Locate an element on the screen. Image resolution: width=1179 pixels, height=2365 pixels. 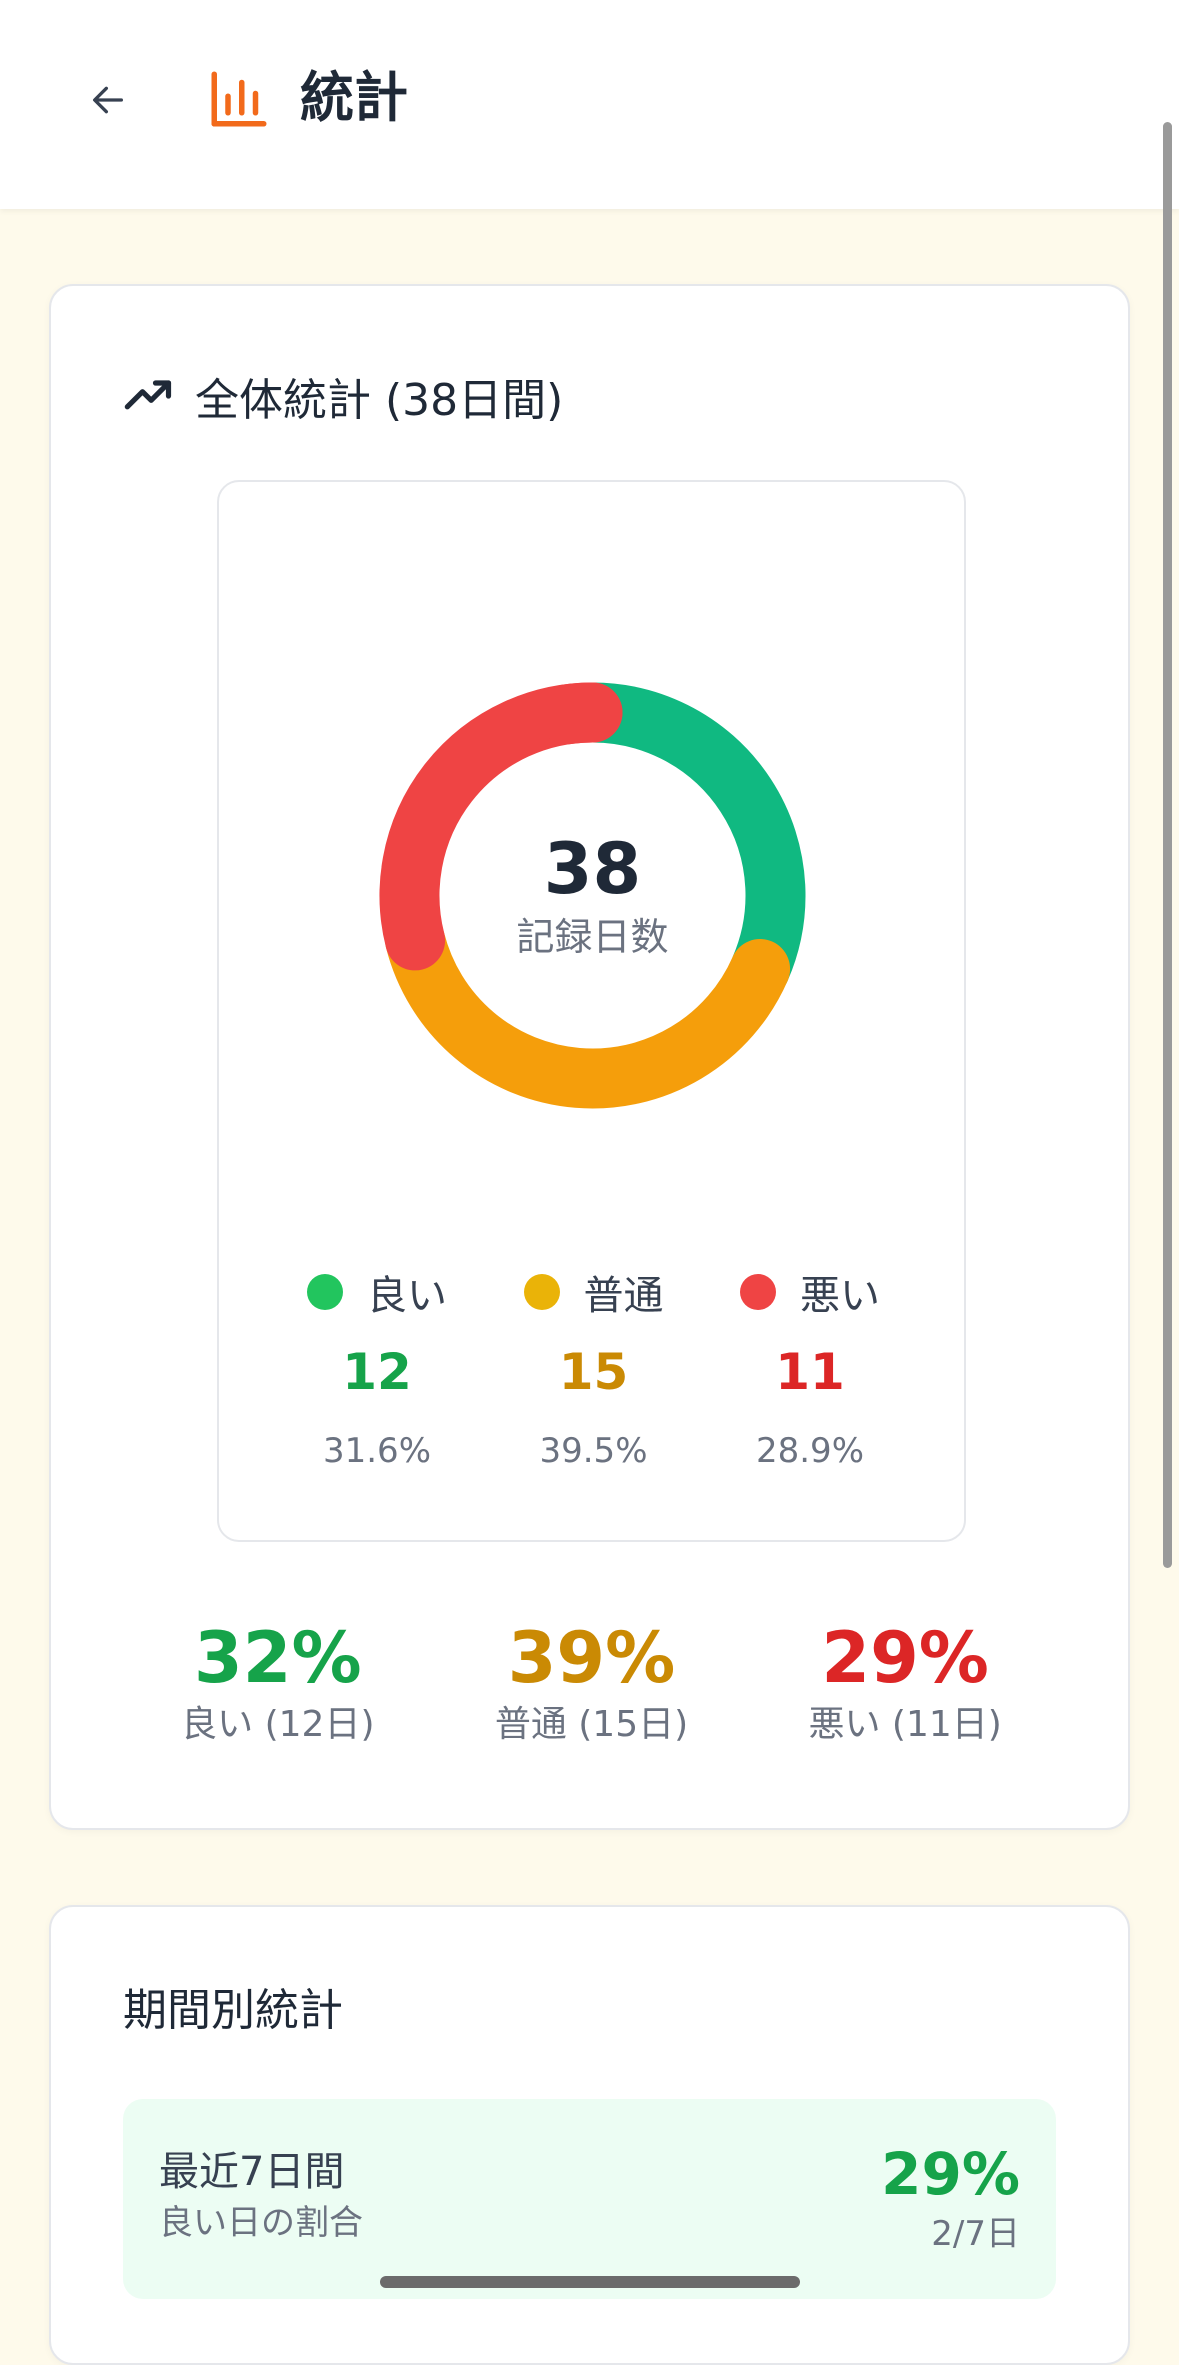
legend-label-bad: 悪い is located at coordinates (840, 1296).